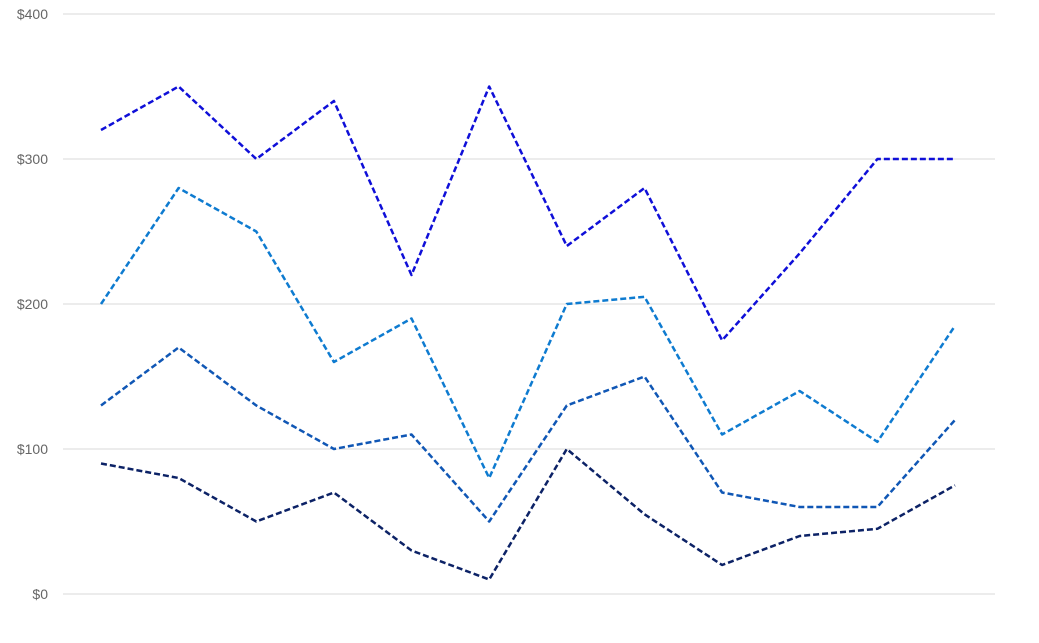 The width and height of the screenshot is (1039, 643). Describe the element at coordinates (32, 159) in the screenshot. I see `y-tick-label: $300` at that location.